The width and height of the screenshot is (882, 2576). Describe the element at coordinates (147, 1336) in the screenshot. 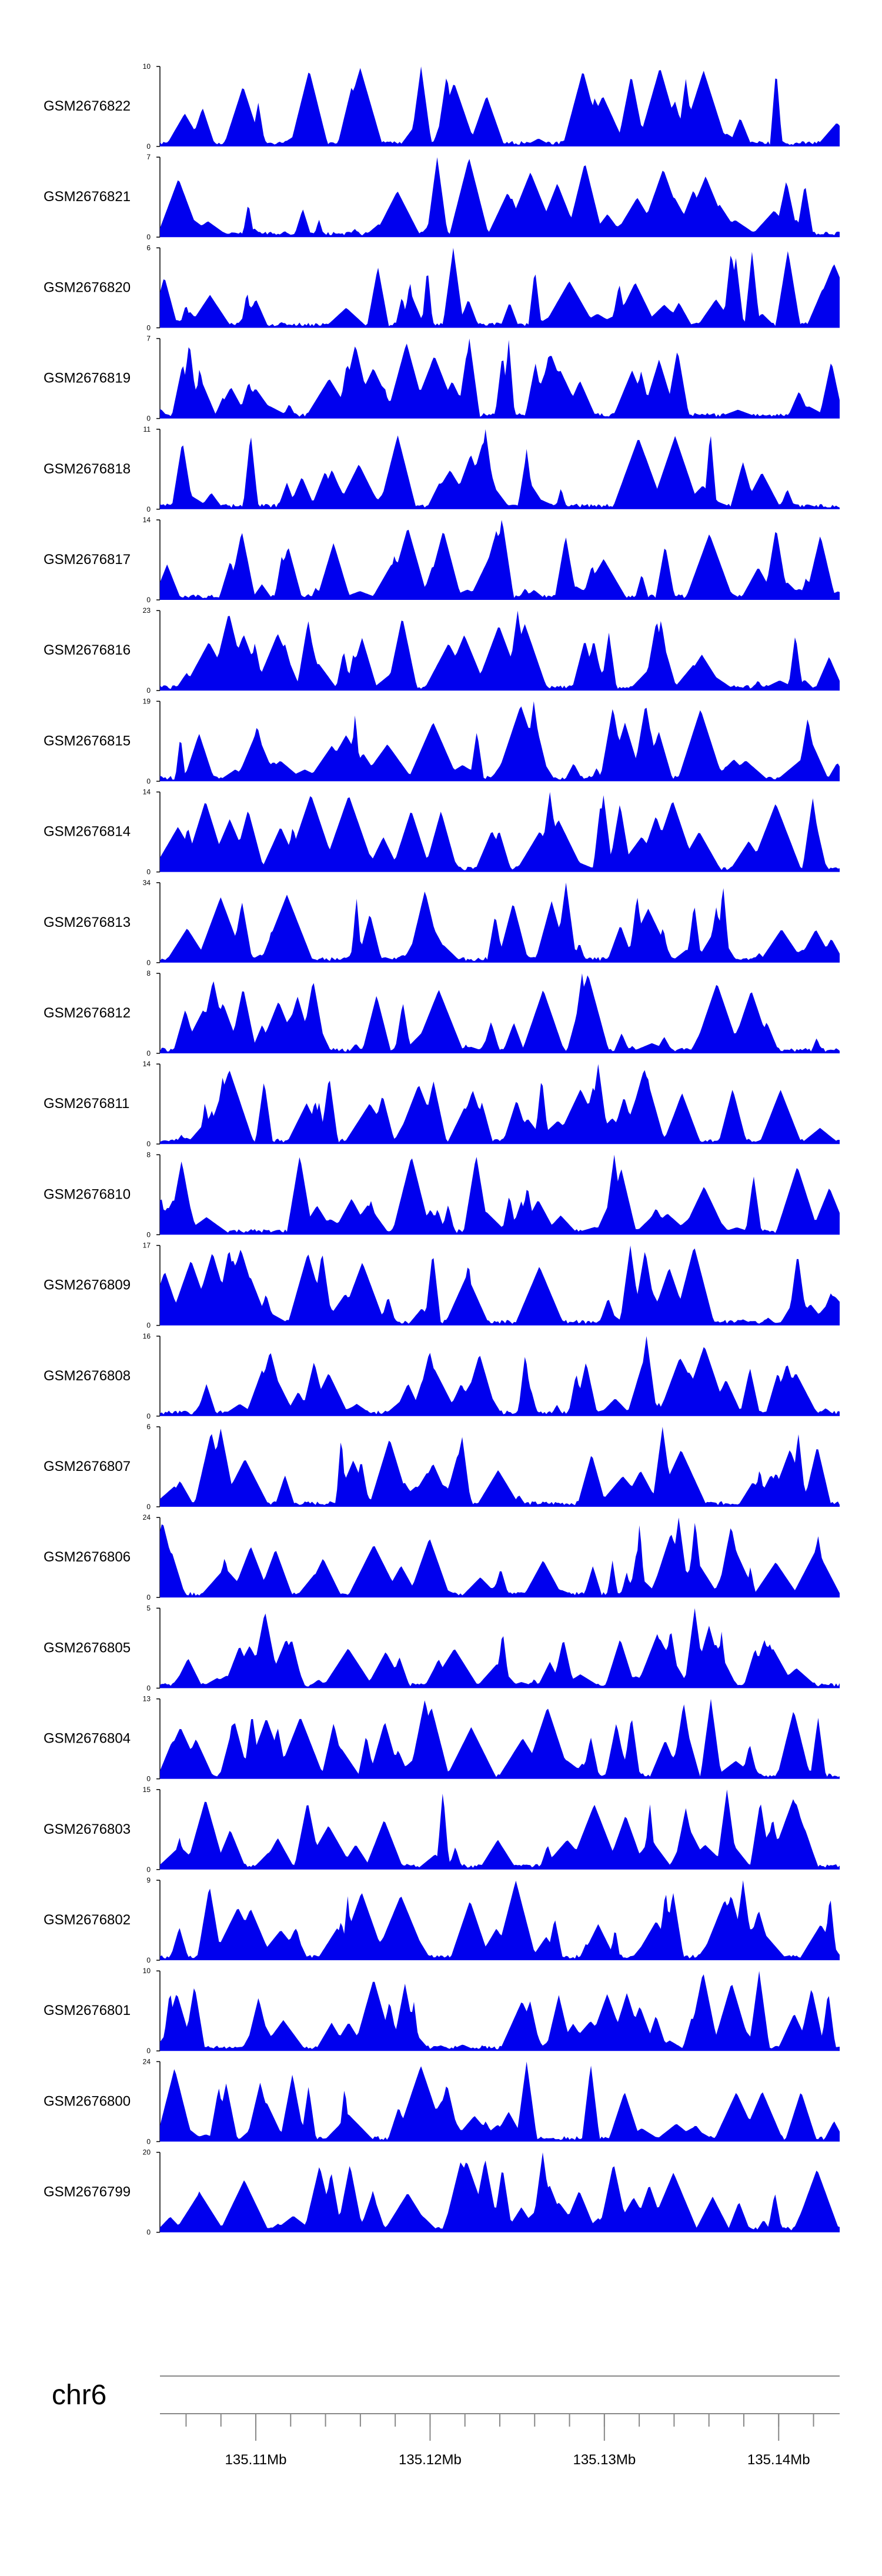

I see `y-max-label: 16` at that location.